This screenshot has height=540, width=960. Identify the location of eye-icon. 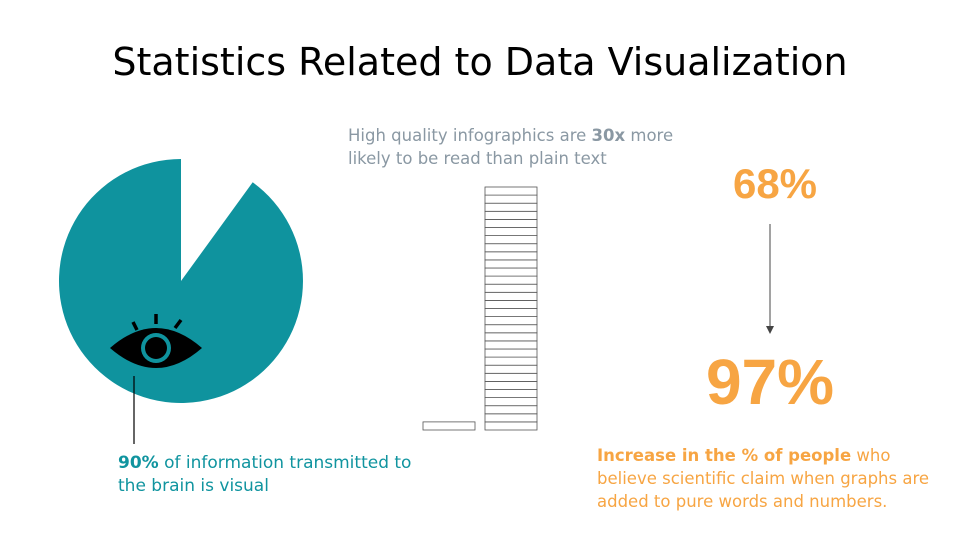
(156, 341).